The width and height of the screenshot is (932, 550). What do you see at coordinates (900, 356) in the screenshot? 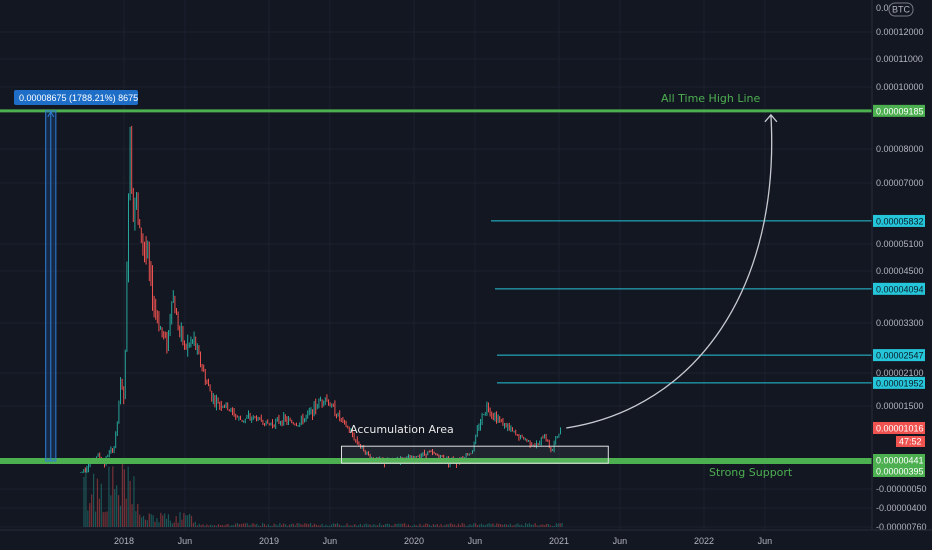
I see `price-level-tag-text: 0.00002547` at bounding box center [900, 356].